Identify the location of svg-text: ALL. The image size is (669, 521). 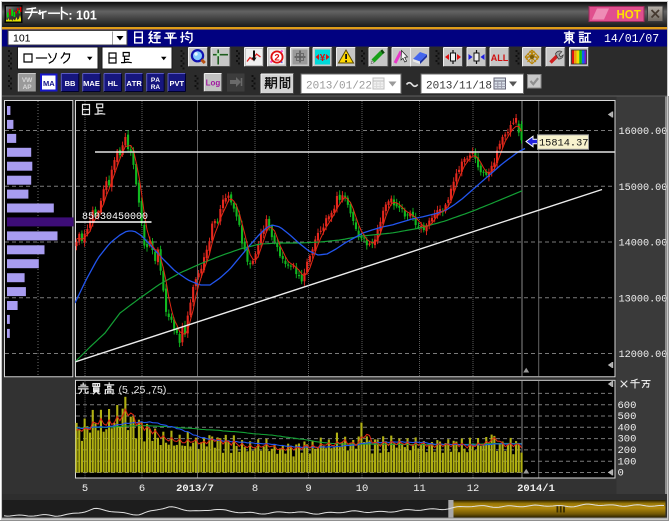
(500, 58).